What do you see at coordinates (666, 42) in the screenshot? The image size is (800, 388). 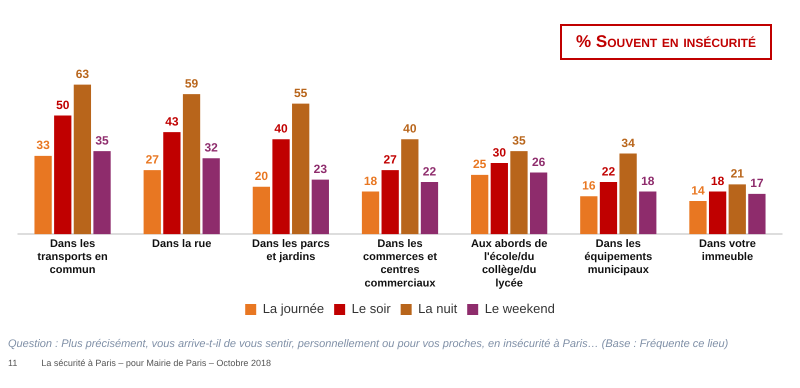 I see `chart-title: % Souvent en insécurité` at bounding box center [666, 42].